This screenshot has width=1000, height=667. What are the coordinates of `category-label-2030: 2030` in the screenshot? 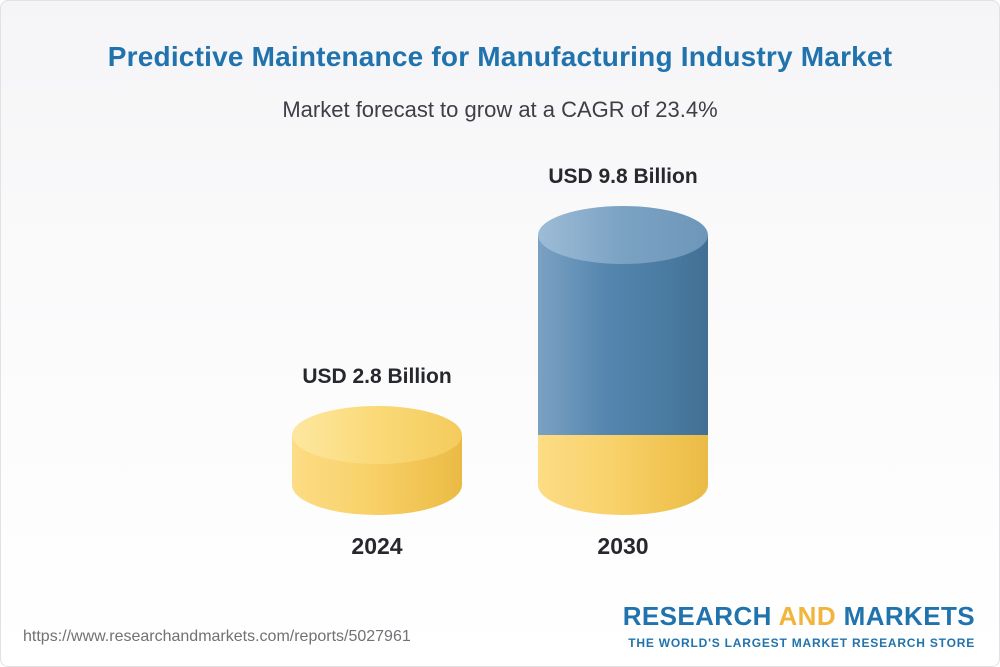 It's located at (623, 546).